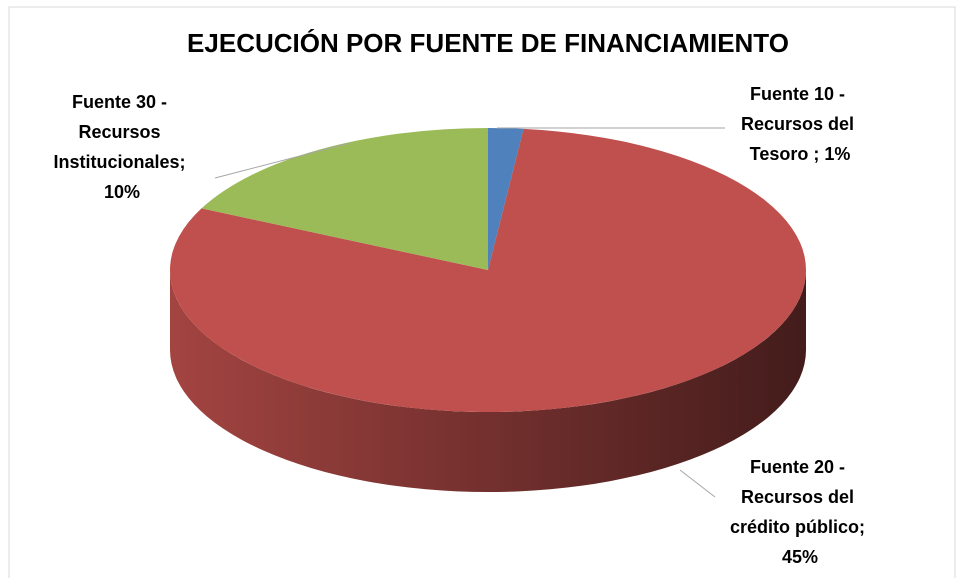 The width and height of the screenshot is (957, 578). Describe the element at coordinates (488, 43) in the screenshot. I see `chart-title: EJECUCIÓN POR FUENTE DE FINANCIAMIENTO` at that location.